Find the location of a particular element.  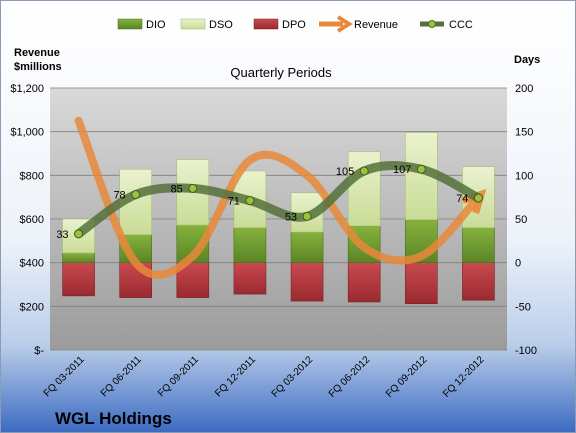

ccc-data-label: 78 is located at coordinates (119, 196).